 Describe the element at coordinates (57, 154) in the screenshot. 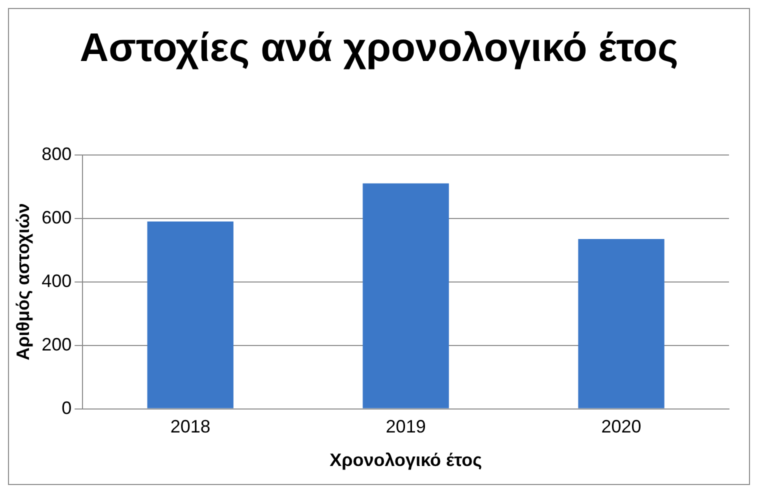

I see `y-tick-label: 800` at that location.